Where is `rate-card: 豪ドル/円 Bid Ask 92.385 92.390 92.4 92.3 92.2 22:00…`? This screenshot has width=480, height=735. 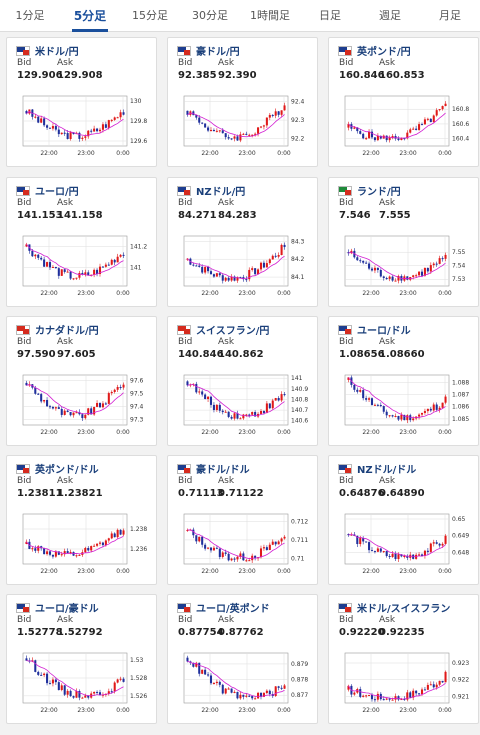
rate-card: 豪ドル/円 Bid Ask 92.385 92.390 92.4 92.3 92.2 22:00… is located at coordinates (242, 102).